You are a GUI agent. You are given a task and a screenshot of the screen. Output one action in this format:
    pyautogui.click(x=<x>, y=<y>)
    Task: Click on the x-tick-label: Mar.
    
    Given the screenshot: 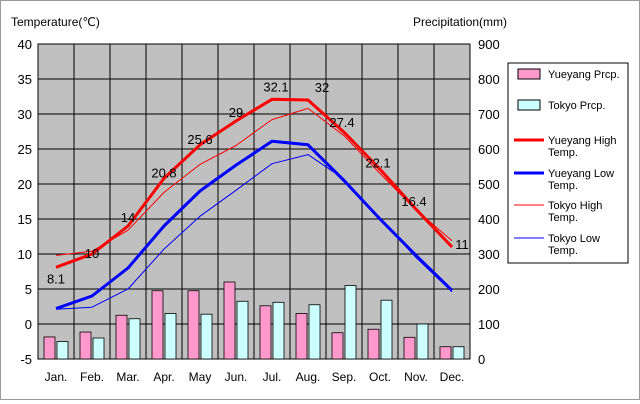 What is the action you would take?
    pyautogui.click(x=127, y=377)
    